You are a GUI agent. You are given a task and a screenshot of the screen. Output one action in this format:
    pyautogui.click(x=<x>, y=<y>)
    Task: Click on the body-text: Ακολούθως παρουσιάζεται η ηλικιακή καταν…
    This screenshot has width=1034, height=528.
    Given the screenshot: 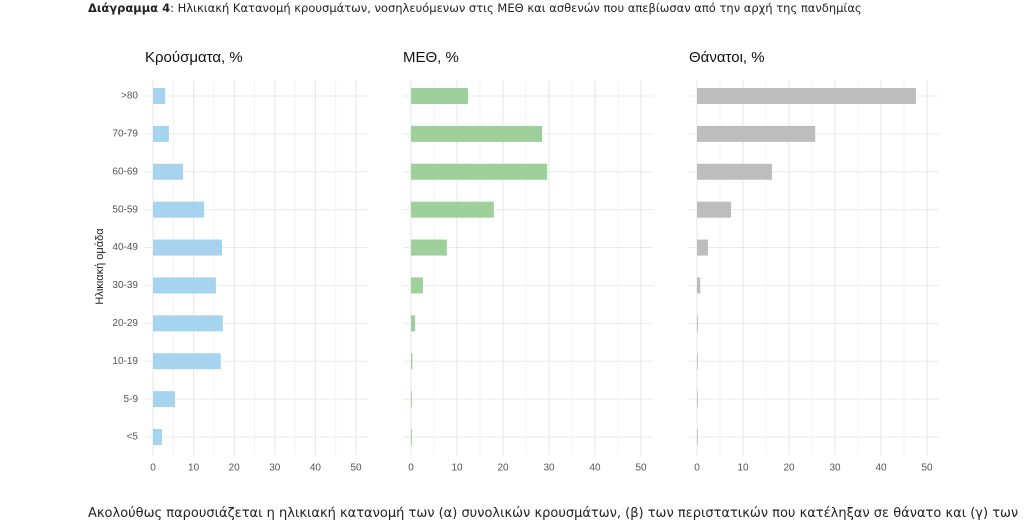 What is the action you would take?
    pyautogui.click(x=553, y=513)
    